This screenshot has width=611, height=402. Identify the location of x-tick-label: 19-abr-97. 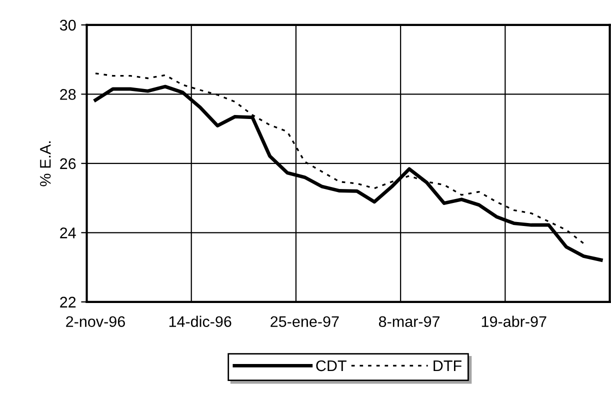
(514, 322).